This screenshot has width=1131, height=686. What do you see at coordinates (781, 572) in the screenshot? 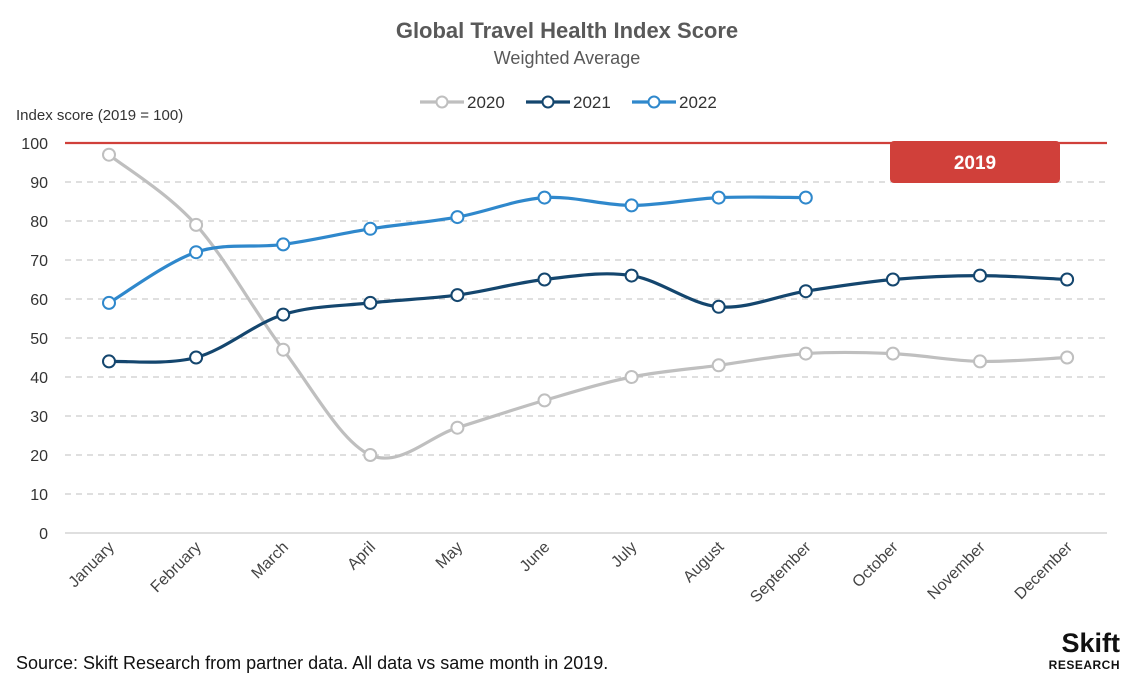
I see `x-tick-label: September` at bounding box center [781, 572].